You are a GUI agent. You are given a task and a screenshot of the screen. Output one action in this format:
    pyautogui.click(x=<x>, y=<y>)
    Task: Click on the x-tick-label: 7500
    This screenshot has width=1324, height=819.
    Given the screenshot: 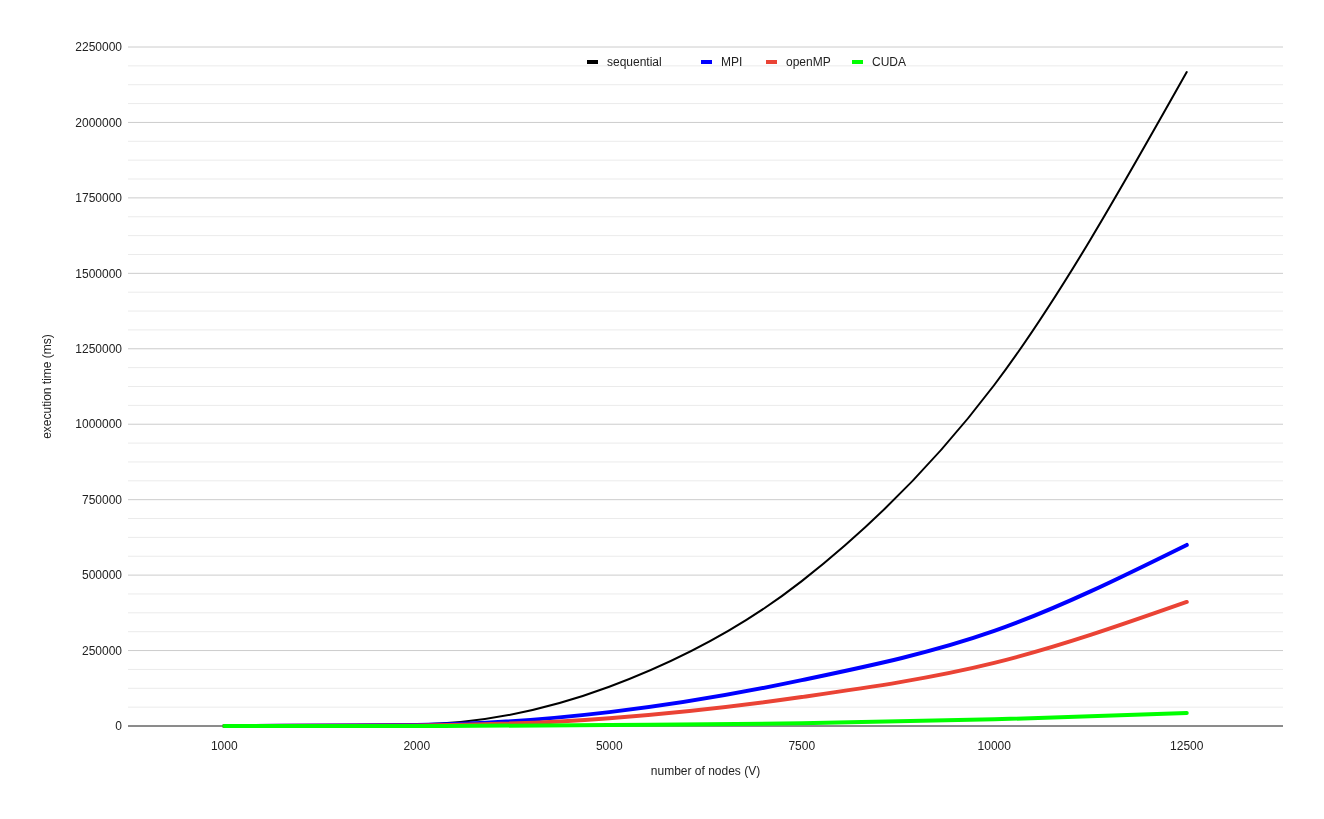 What is the action you would take?
    pyautogui.click(x=802, y=746)
    